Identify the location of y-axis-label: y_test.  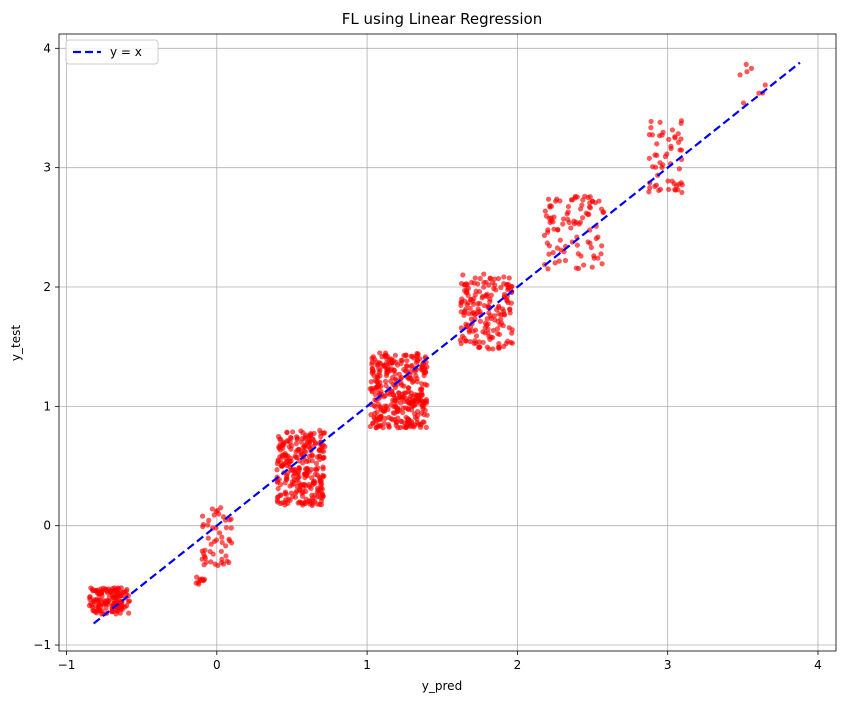
(16, 343).